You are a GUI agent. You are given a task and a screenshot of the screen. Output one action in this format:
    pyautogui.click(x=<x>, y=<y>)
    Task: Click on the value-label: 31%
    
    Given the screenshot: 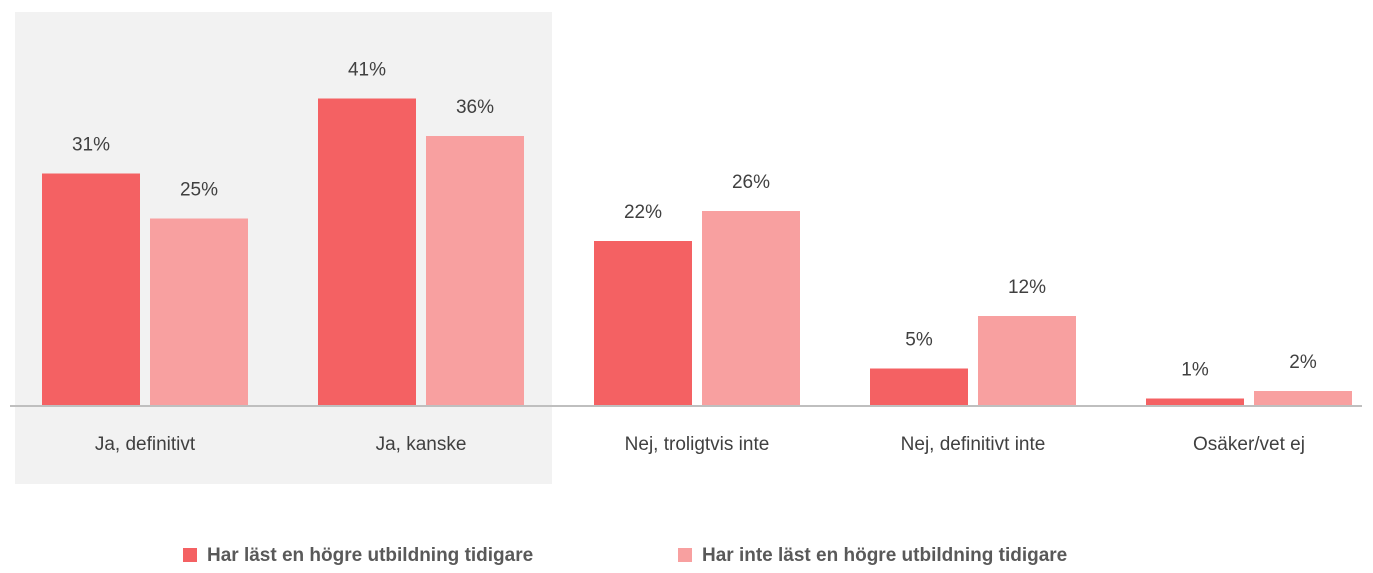 What is the action you would take?
    pyautogui.click(x=91, y=145)
    